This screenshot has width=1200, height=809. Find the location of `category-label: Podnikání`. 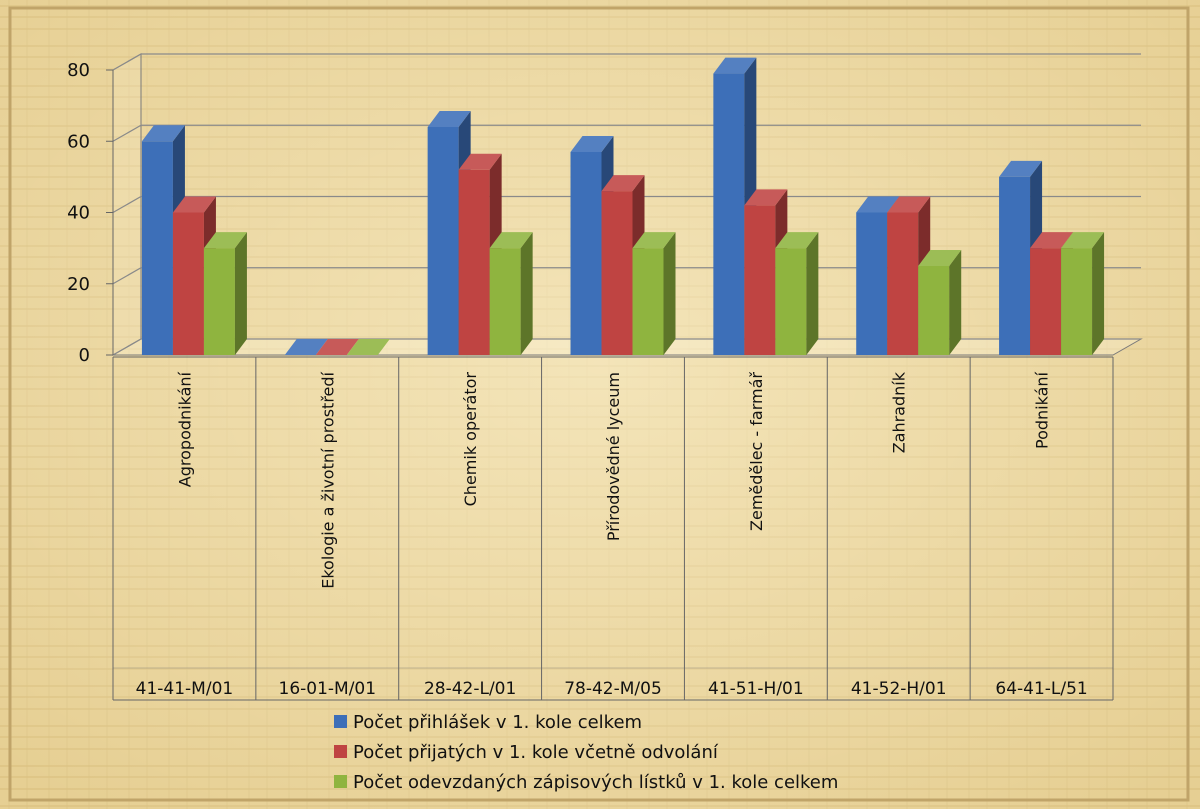

category-label: Podnikání is located at coordinates (1042, 410).